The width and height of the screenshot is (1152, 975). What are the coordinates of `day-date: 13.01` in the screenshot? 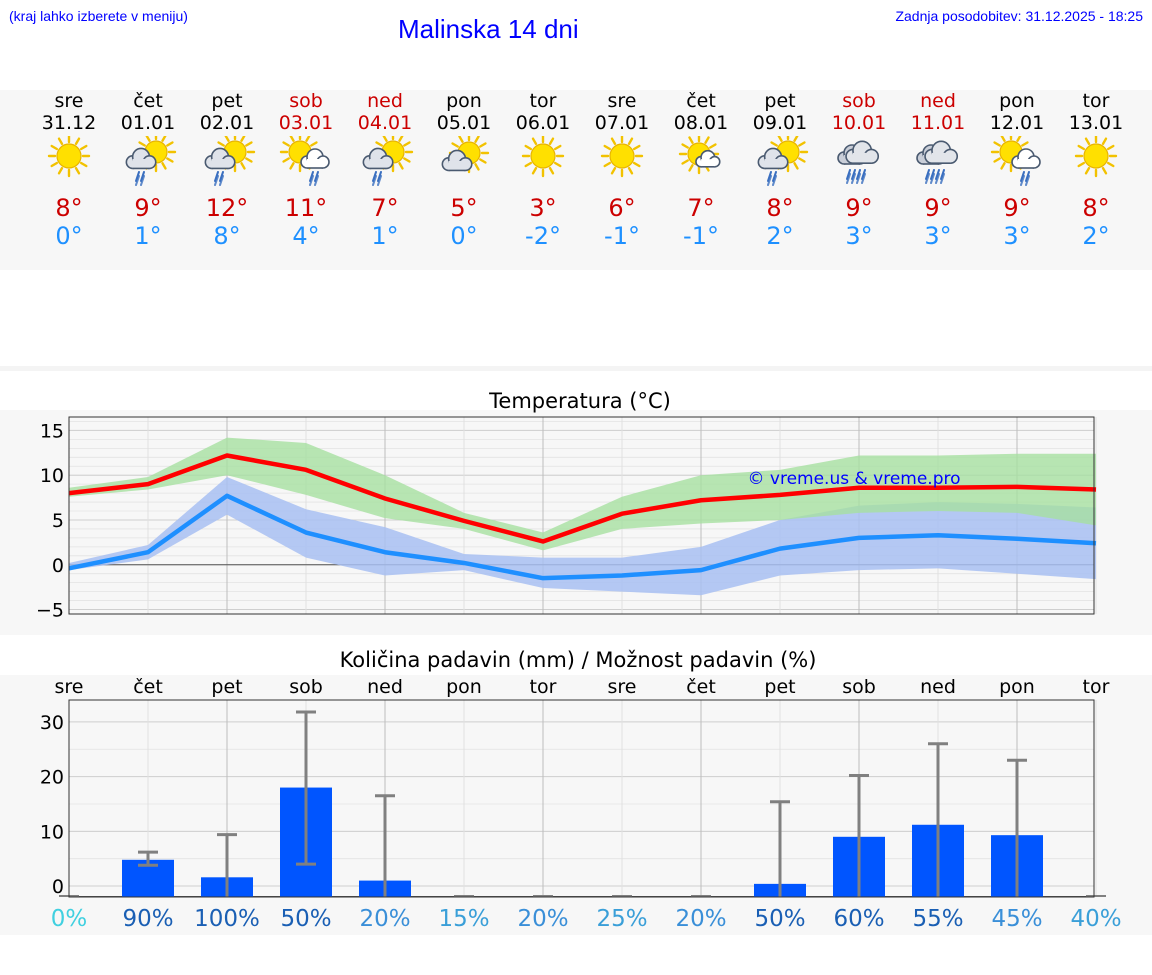 It's located at (1096, 123).